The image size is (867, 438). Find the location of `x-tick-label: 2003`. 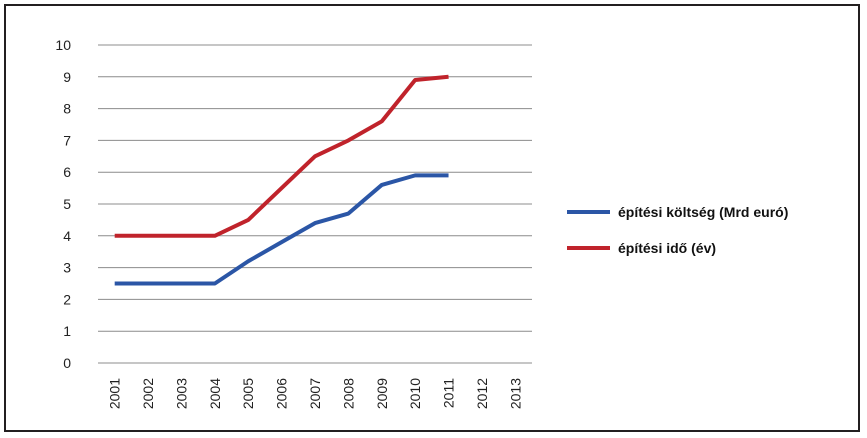

x-tick-label: 2003 is located at coordinates (181, 393).